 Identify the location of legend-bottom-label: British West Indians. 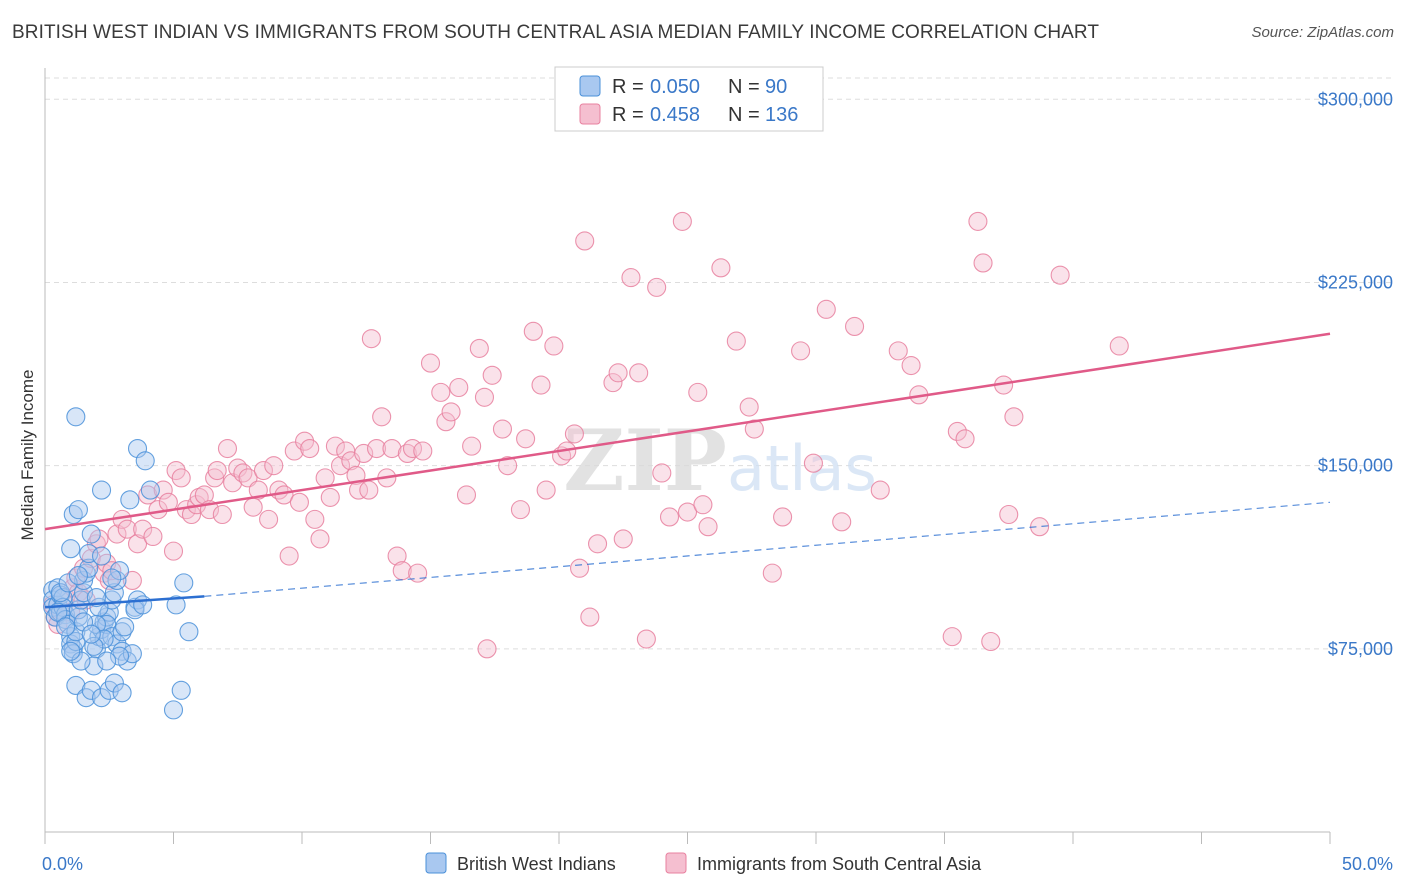
(536, 864).